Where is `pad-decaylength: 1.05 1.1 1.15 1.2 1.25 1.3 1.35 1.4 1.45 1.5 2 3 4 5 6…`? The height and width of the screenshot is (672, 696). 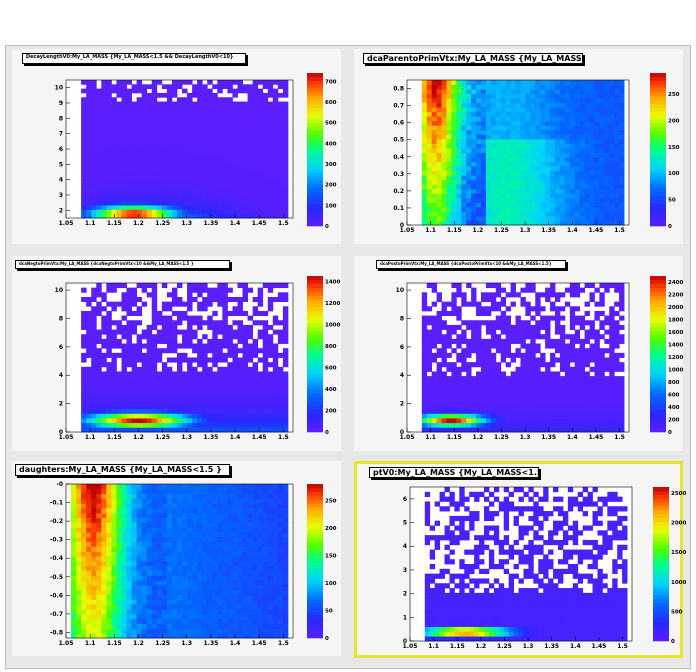 pad-decaylength: 1.05 1.1 1.15 1.2 1.25 1.3 1.35 1.4 1.45 1.5 2 3 4 5 6… is located at coordinates (176, 146).